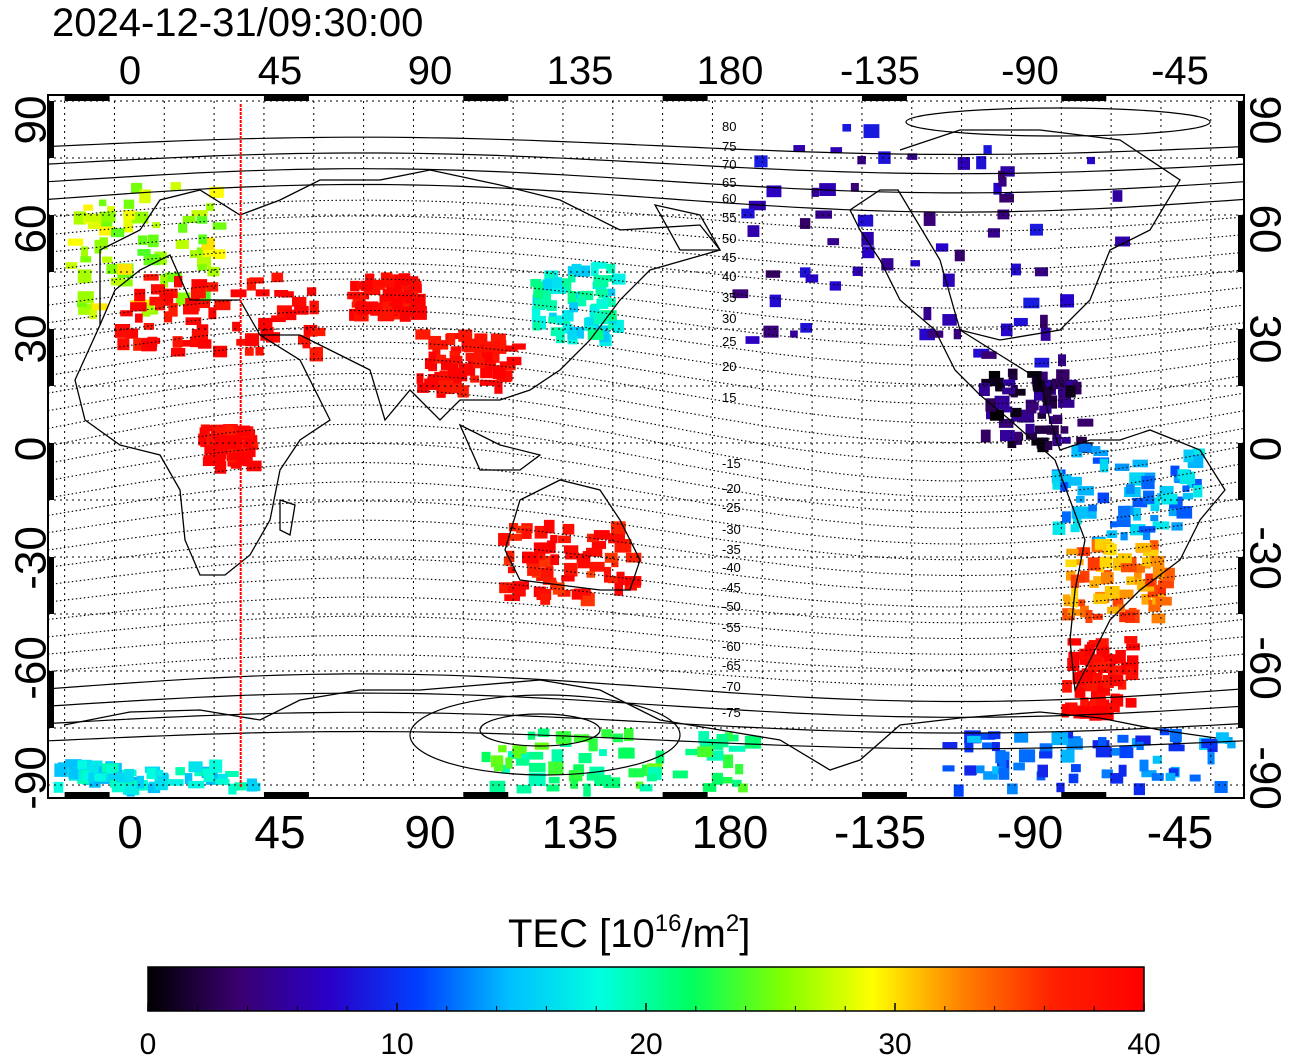  I want to click on left-tick-label: -90, so click(31, 778).